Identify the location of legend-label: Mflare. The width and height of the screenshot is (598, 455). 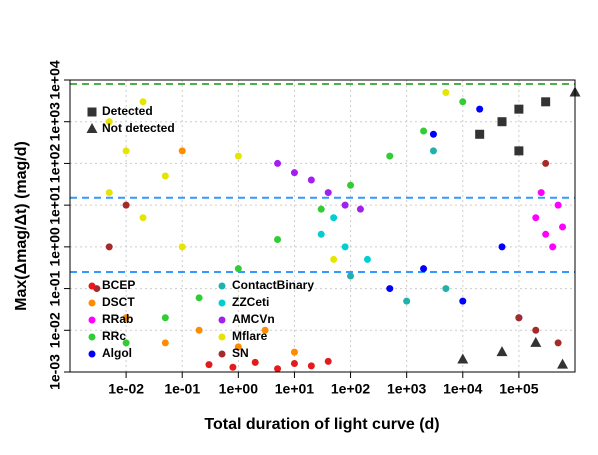
(250, 336).